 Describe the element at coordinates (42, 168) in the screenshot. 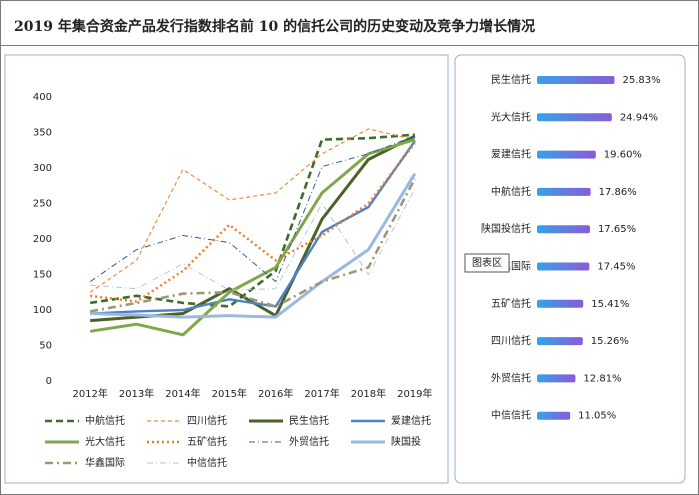

I see `y-tick-label: 300` at that location.